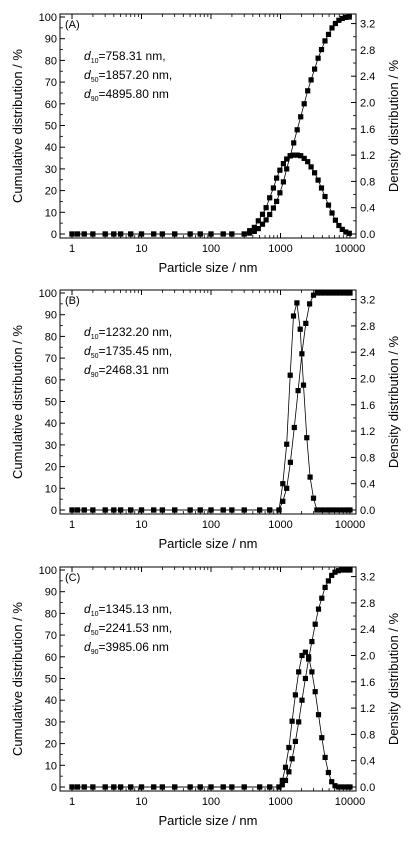  What do you see at coordinates (51, 192) in the screenshot?
I see `y-left-tick-label: 20` at bounding box center [51, 192].